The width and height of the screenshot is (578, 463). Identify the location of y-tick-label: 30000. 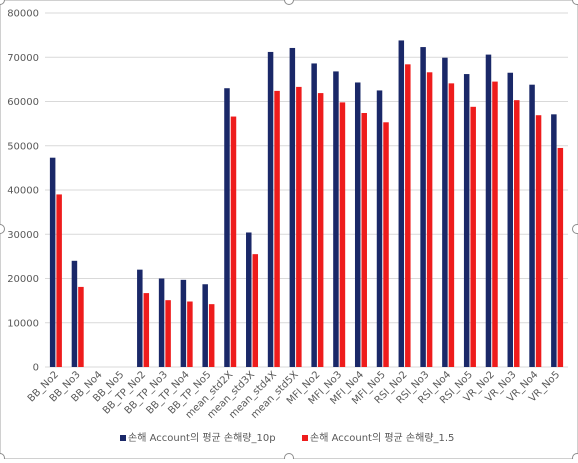
(23, 235).